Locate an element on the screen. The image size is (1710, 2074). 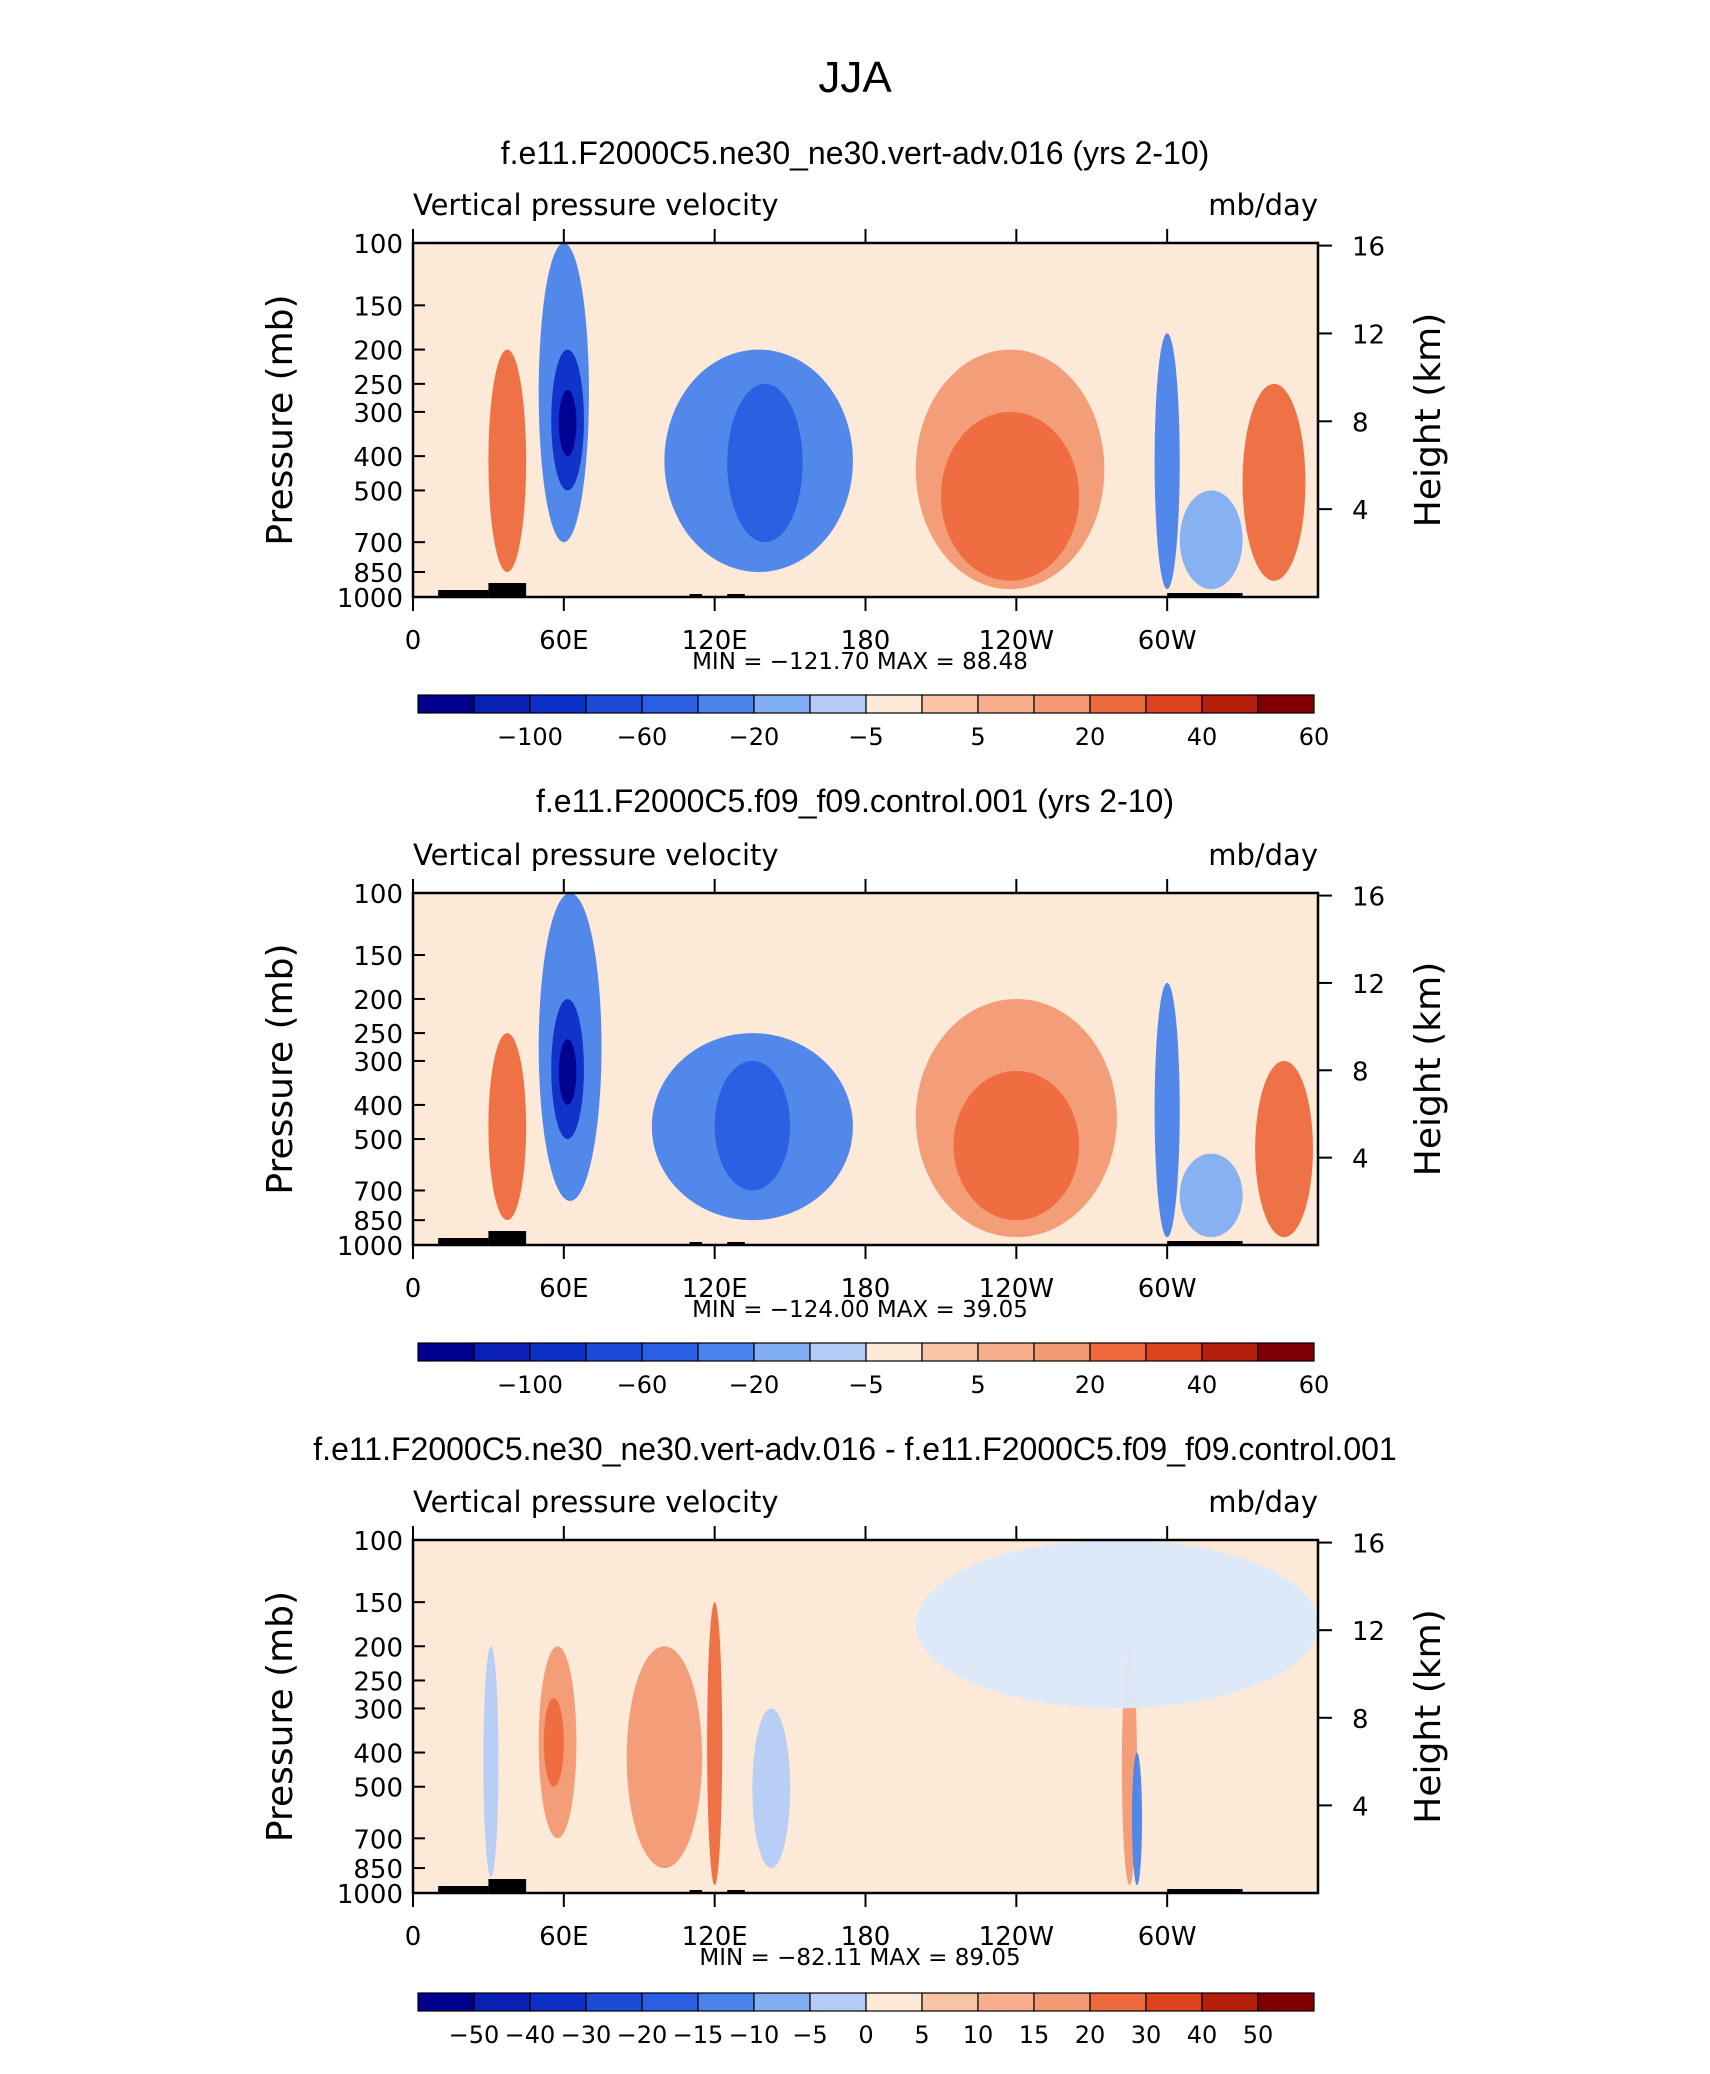
y2-tick-label: 8 is located at coordinates (1360, 1072).